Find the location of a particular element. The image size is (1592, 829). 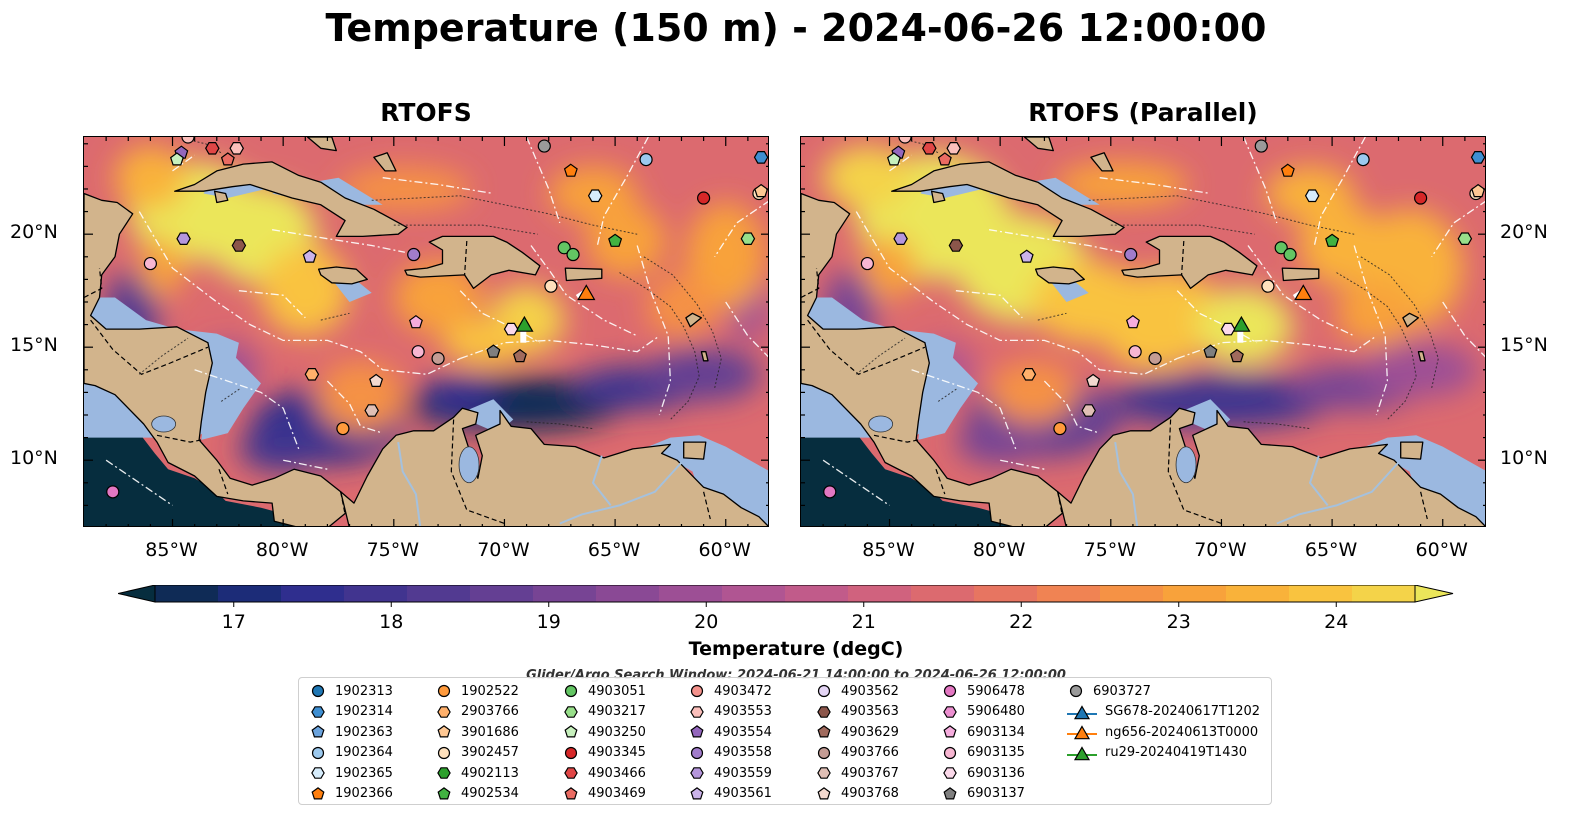

legend-item: 1902314 is located at coordinates (351, 712).